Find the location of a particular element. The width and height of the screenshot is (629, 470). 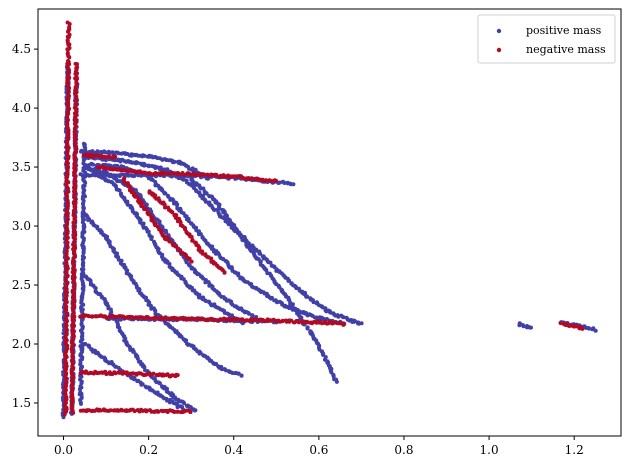

y-tick-label: 2.0 is located at coordinates (21, 344).